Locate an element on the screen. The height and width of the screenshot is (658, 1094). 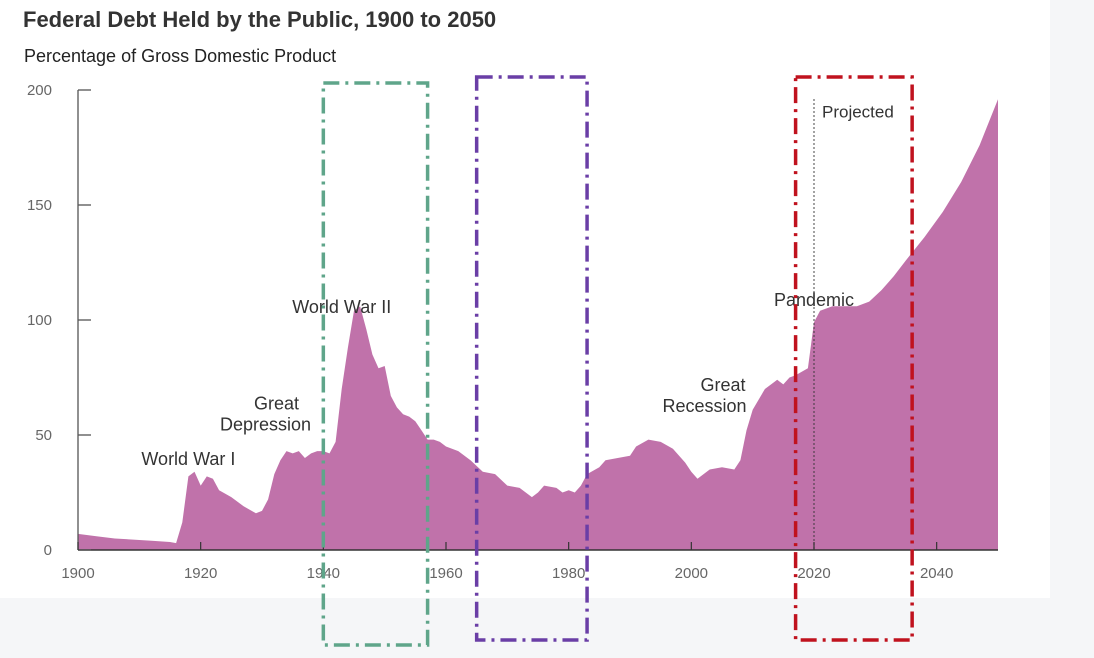
x-tick-label: 2040 is located at coordinates (936, 573).